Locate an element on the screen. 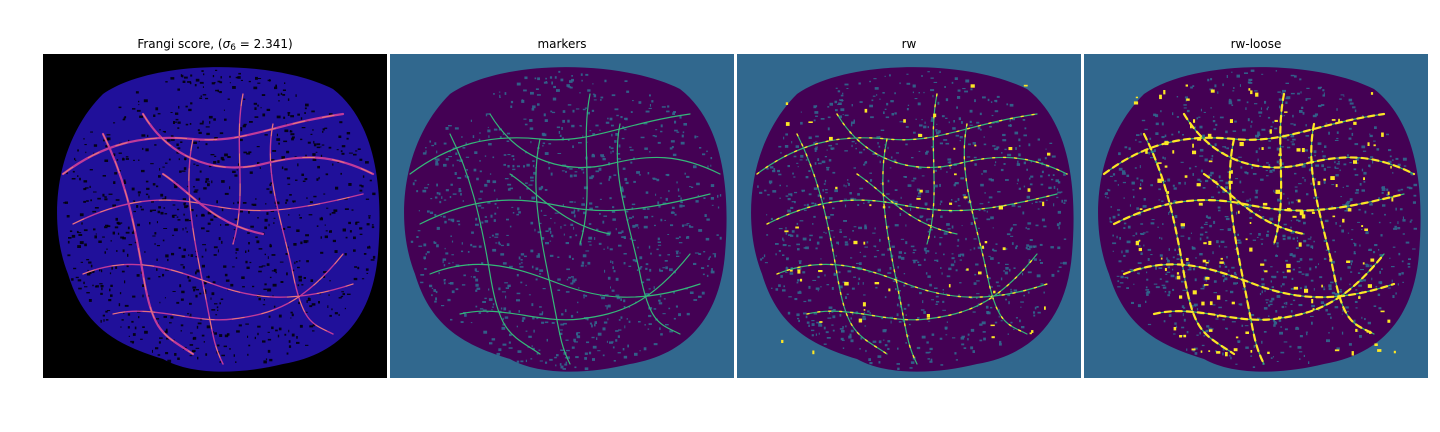  title-symbol: σ is located at coordinates (226, 44).